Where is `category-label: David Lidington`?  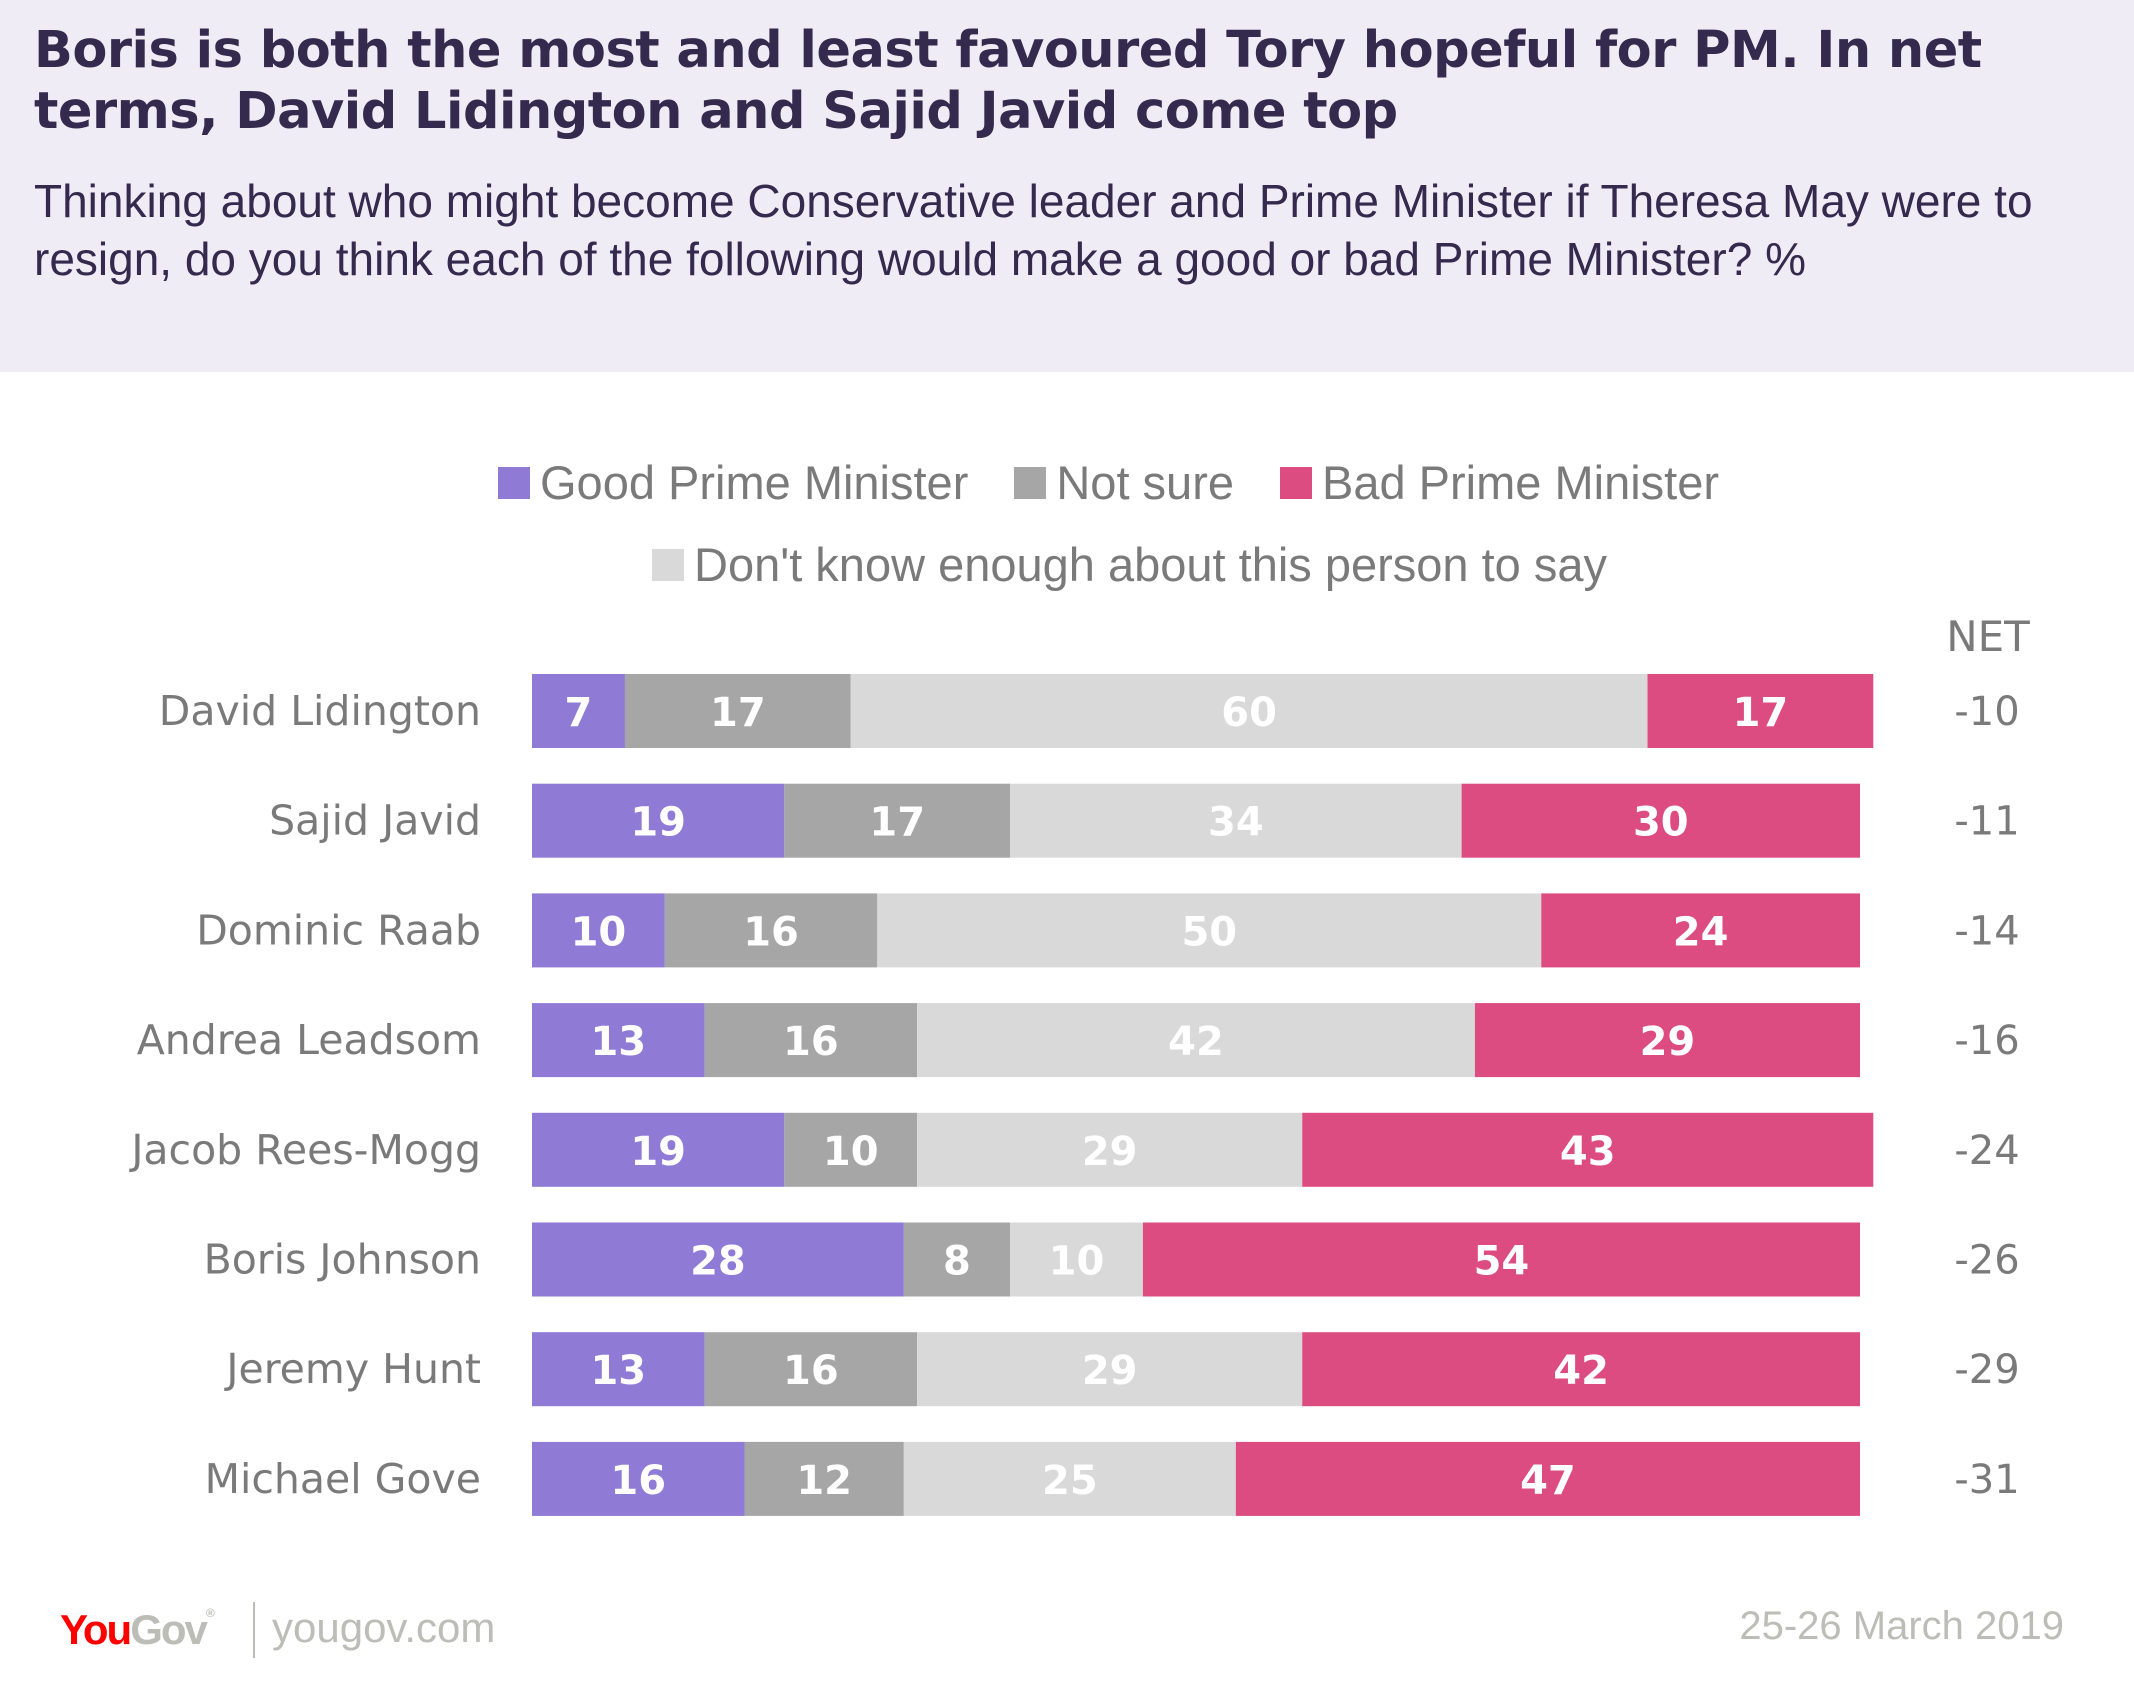 category-label: David Lidington is located at coordinates (320, 711).